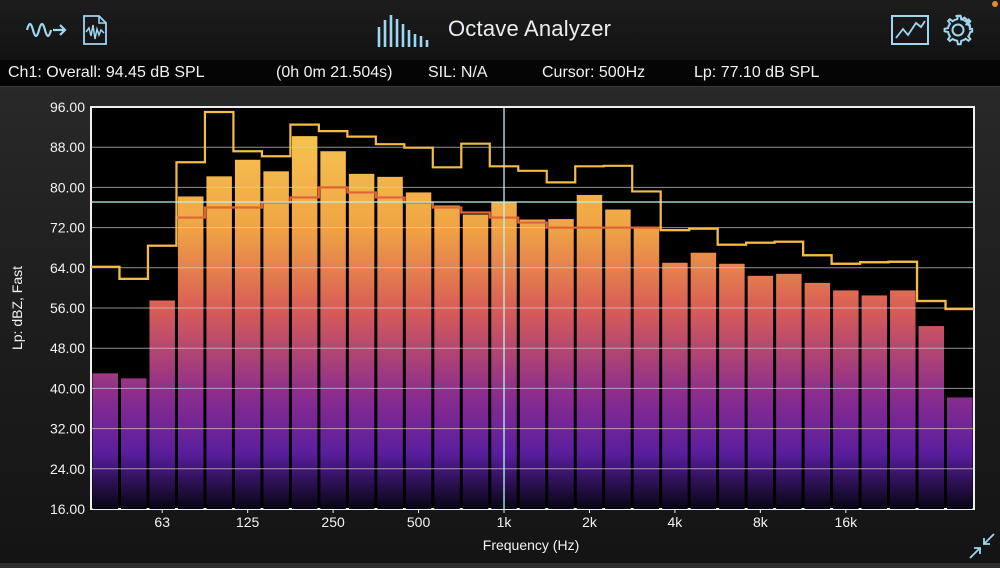 This screenshot has width=1000, height=568. I want to click on x-tick-label: 8k, so click(761, 522).